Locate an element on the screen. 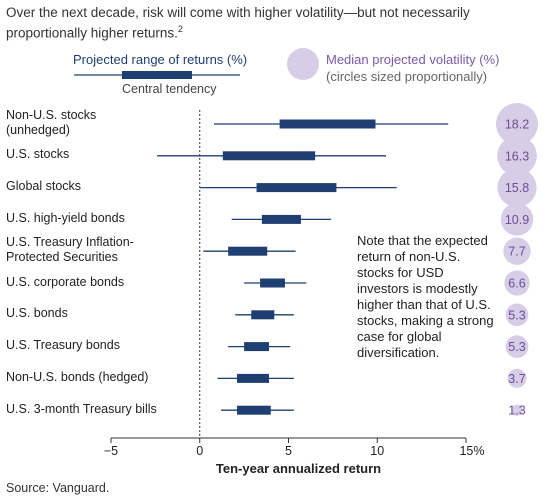  source-note: Source: Vanguard. is located at coordinates (58, 488).